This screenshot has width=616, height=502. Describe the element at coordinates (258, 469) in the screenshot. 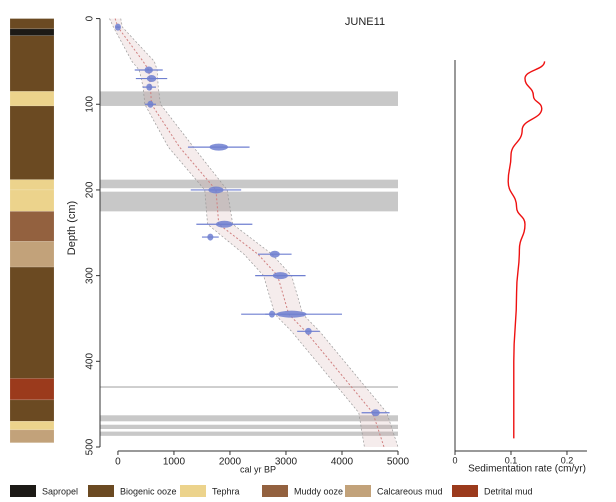

I see `x-axis-label: cal yr BP` at that location.